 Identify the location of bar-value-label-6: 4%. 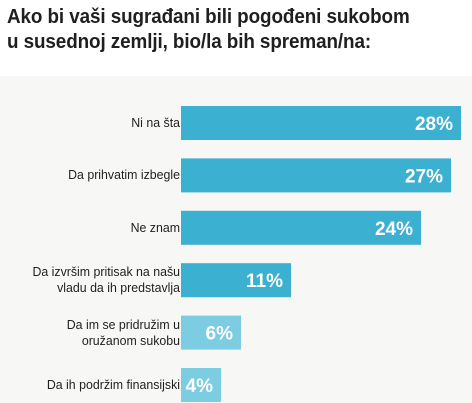
(200, 386).